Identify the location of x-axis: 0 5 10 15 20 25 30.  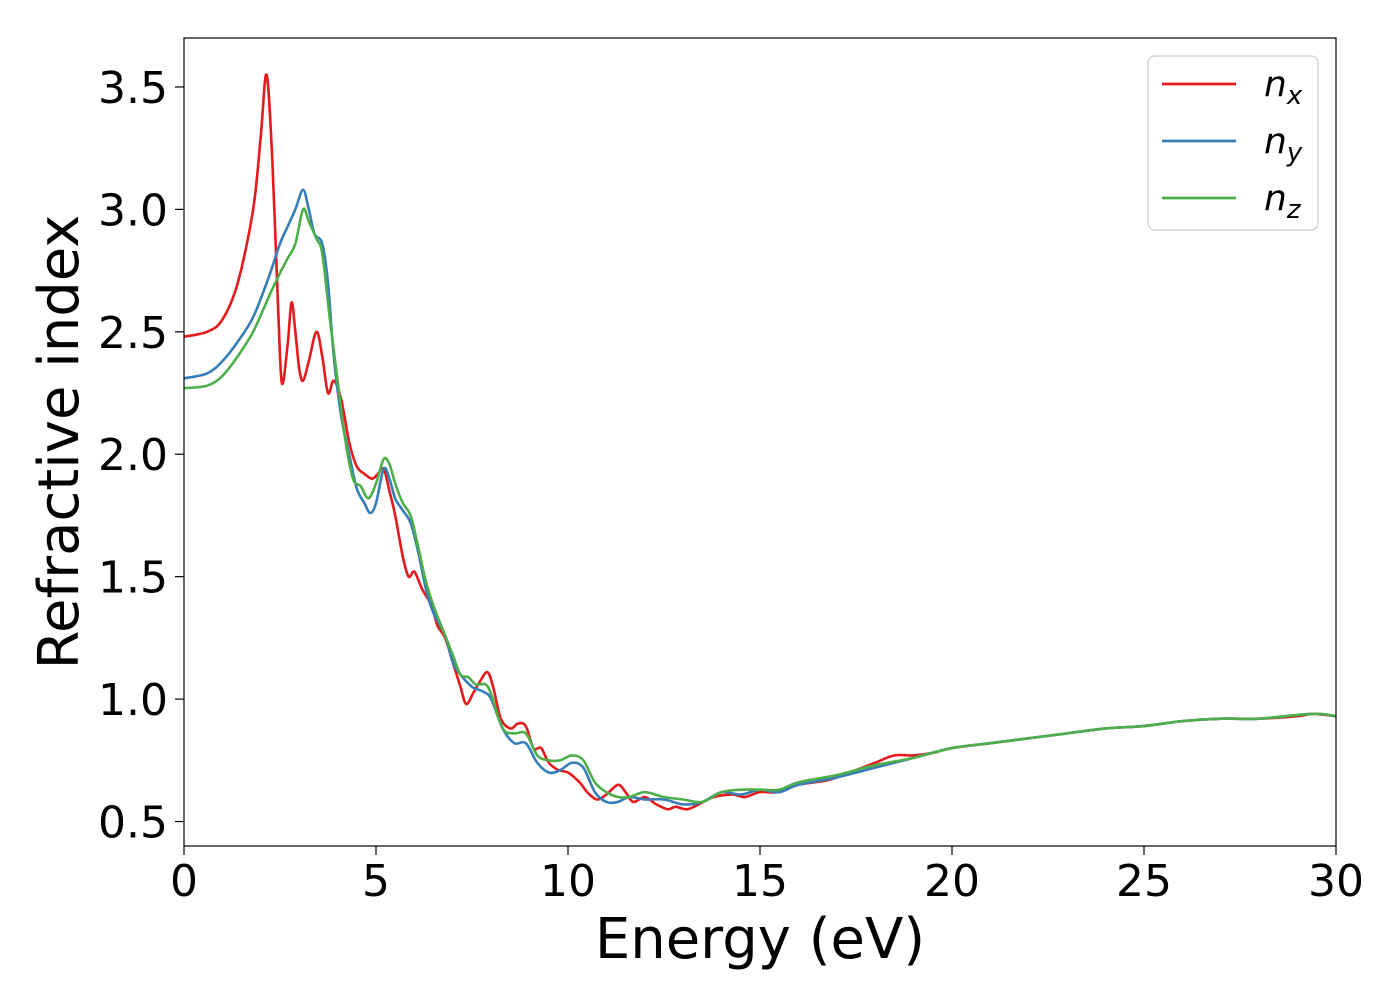
(767, 876).